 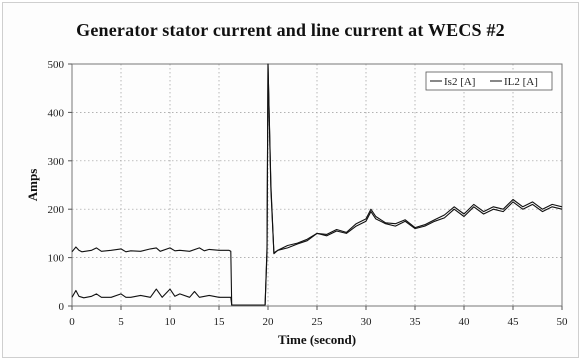 What do you see at coordinates (416, 322) in the screenshot?
I see `x-tick-label: 35` at bounding box center [416, 322].